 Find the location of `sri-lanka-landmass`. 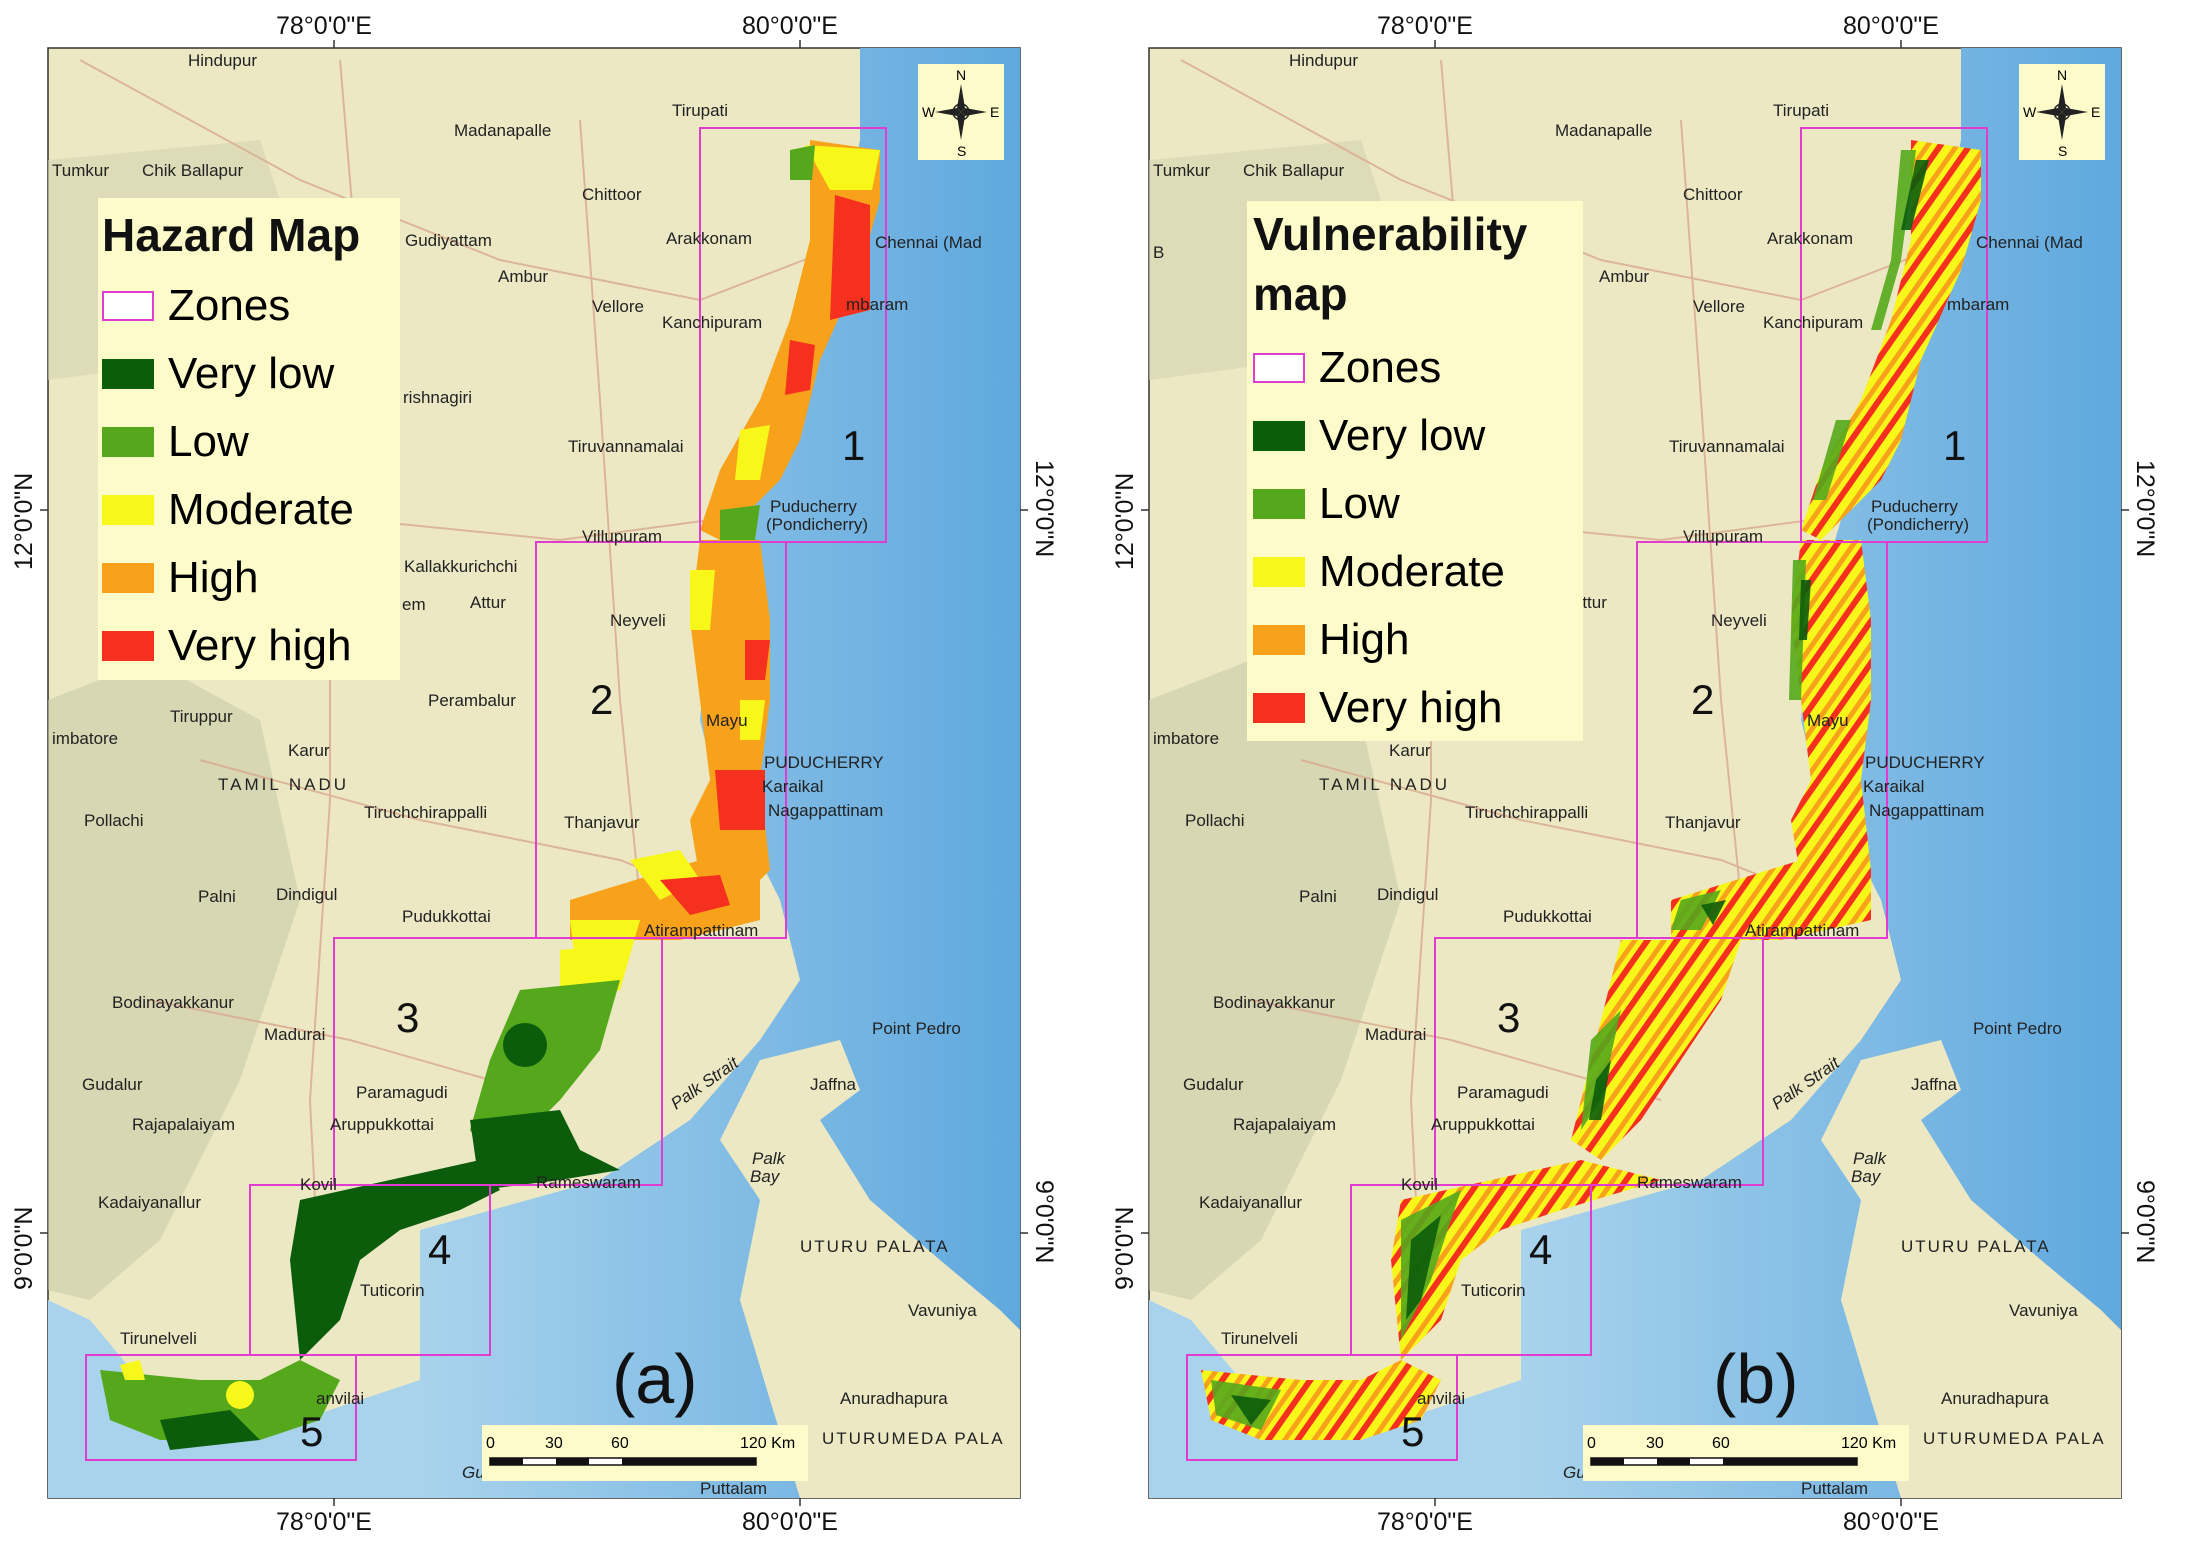

sri-lanka-landmass is located at coordinates (1971, 1269).